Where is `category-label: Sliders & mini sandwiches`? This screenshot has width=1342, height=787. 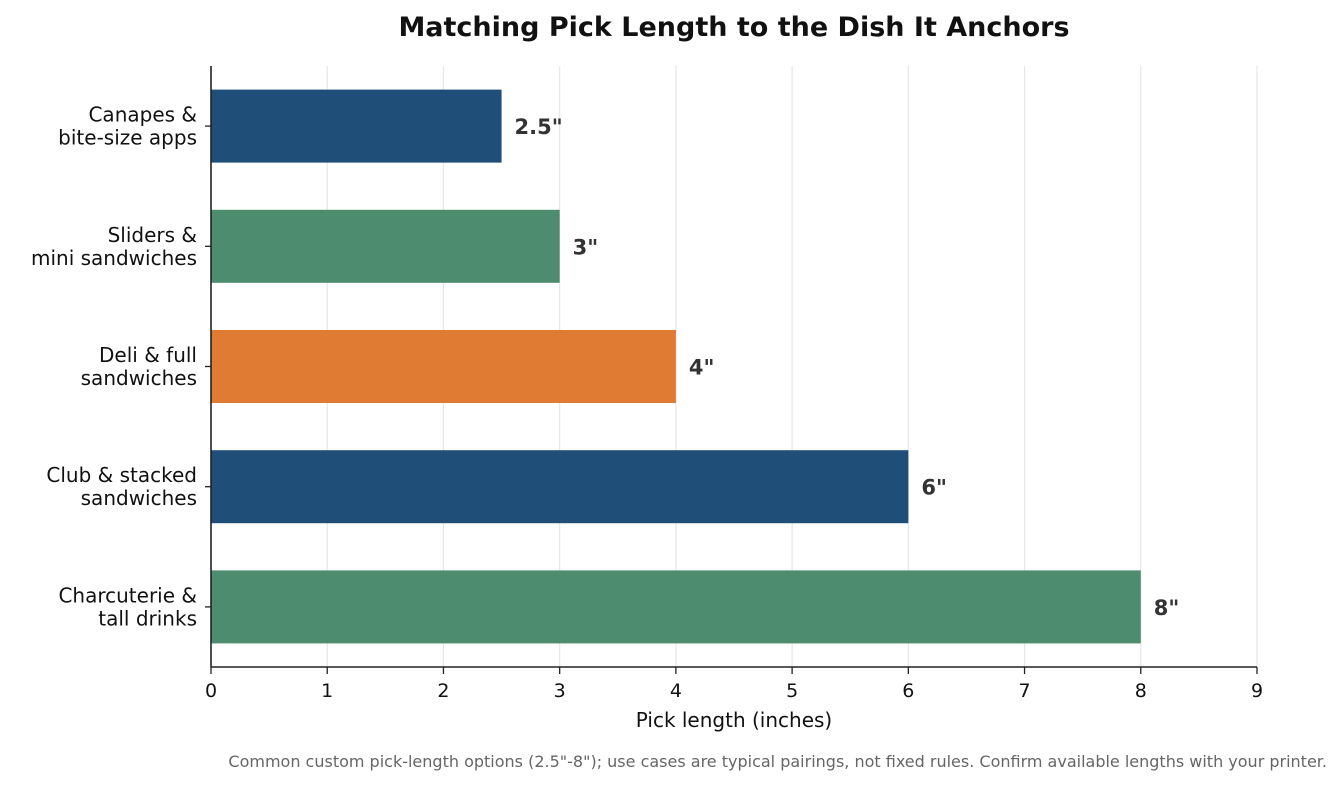
category-label: Sliders & mini sandwiches is located at coordinates (114, 246).